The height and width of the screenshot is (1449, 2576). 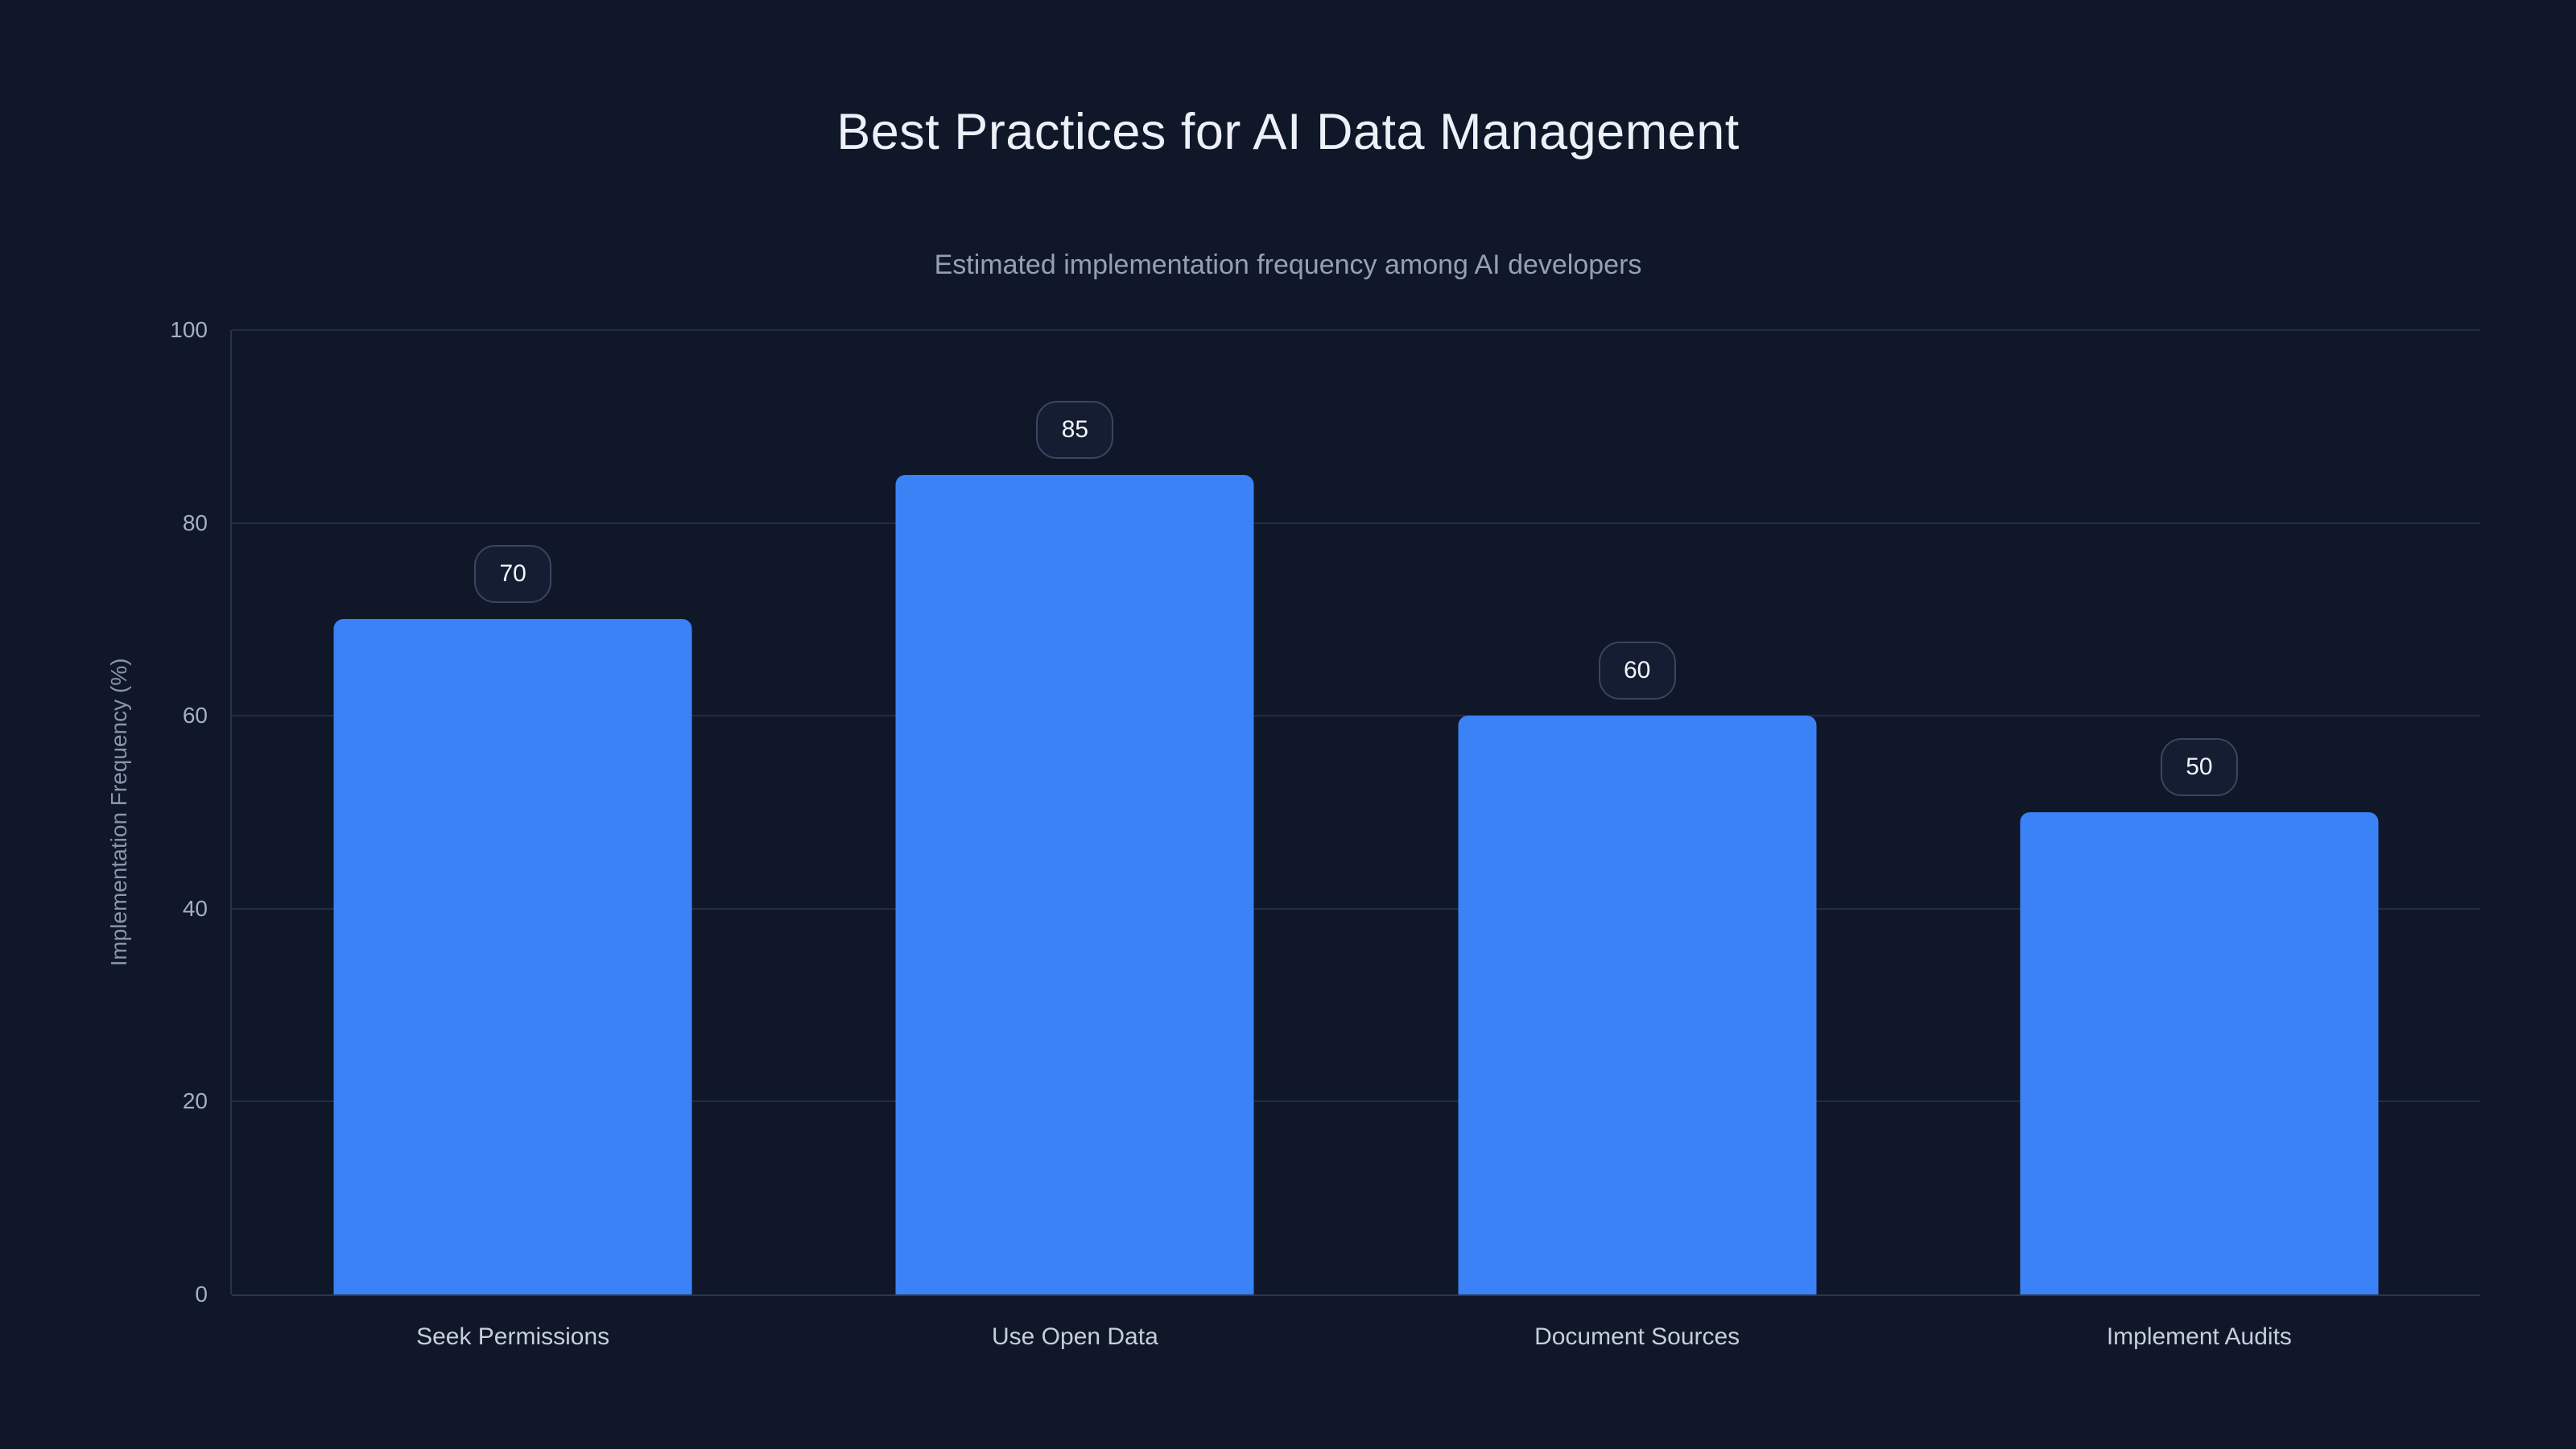 I want to click on y-tick-label-80: 80, so click(x=195, y=522).